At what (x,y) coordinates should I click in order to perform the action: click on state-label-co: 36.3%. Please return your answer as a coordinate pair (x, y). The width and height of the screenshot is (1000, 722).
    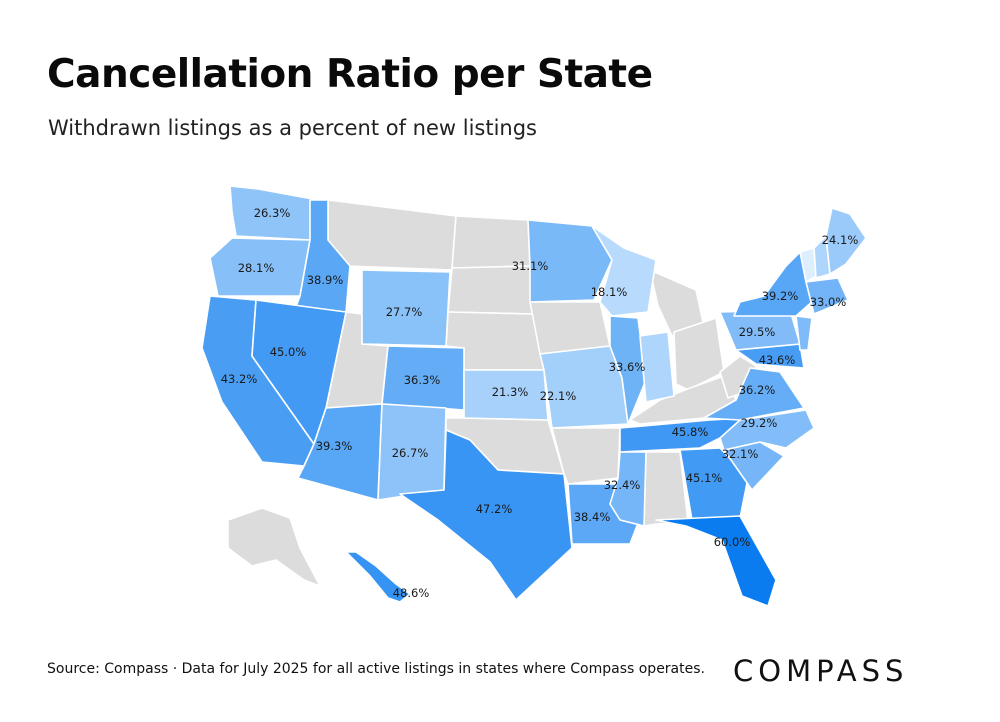
    Looking at the image, I should click on (422, 380).